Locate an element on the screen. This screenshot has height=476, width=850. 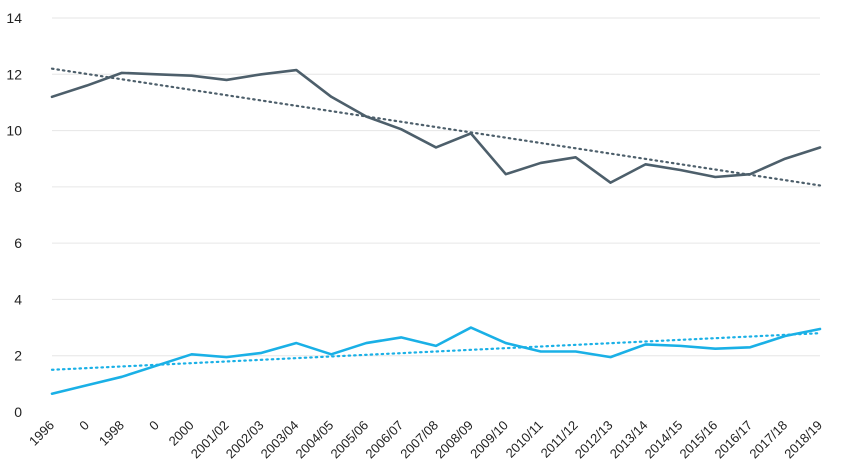
x-tick-label: 2007/08 is located at coordinates (419, 440).